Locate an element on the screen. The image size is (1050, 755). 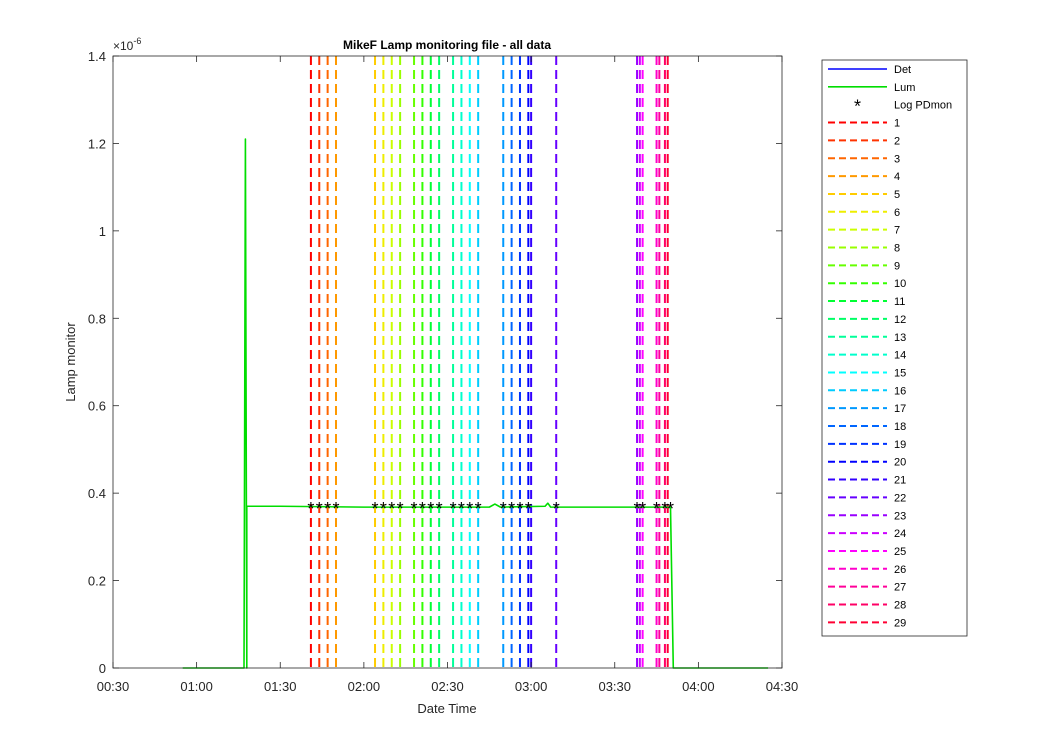
y-tick-label: 0.2 is located at coordinates (97, 581).